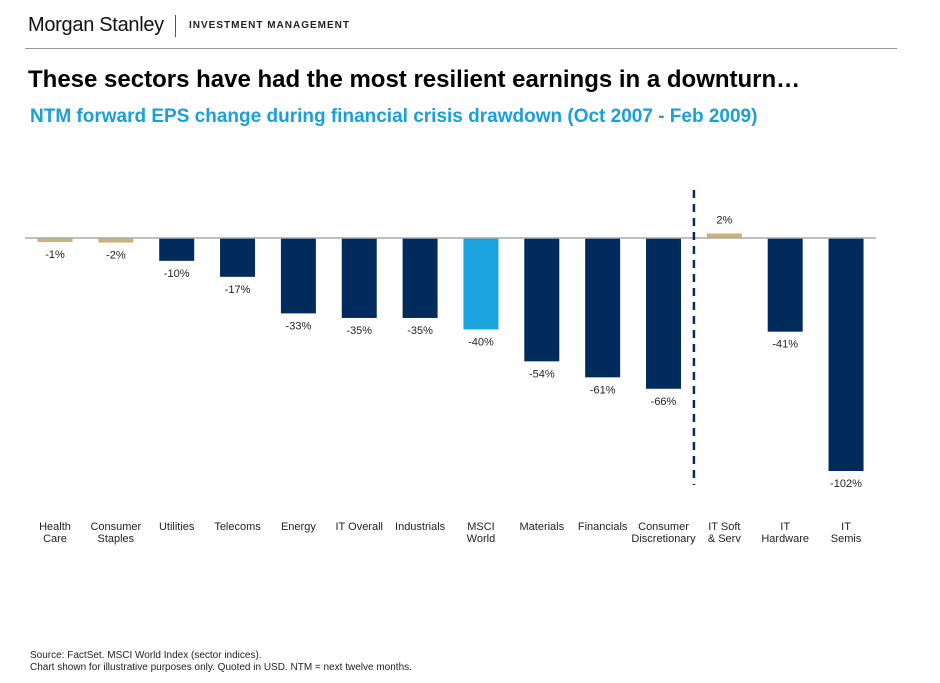 Image resolution: width=940 pixels, height=683 pixels. What do you see at coordinates (785, 345) in the screenshot?
I see `data-label: -41%` at bounding box center [785, 345].